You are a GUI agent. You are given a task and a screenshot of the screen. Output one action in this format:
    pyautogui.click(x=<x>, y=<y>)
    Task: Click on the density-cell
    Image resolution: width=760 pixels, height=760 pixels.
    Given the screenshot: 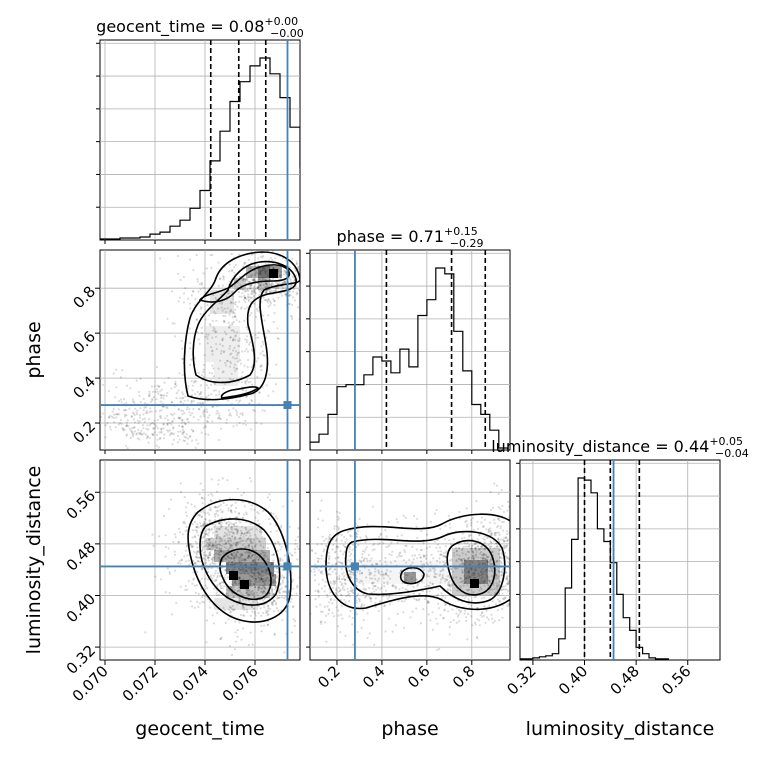 What is the action you would take?
    pyautogui.click(x=236, y=604)
    